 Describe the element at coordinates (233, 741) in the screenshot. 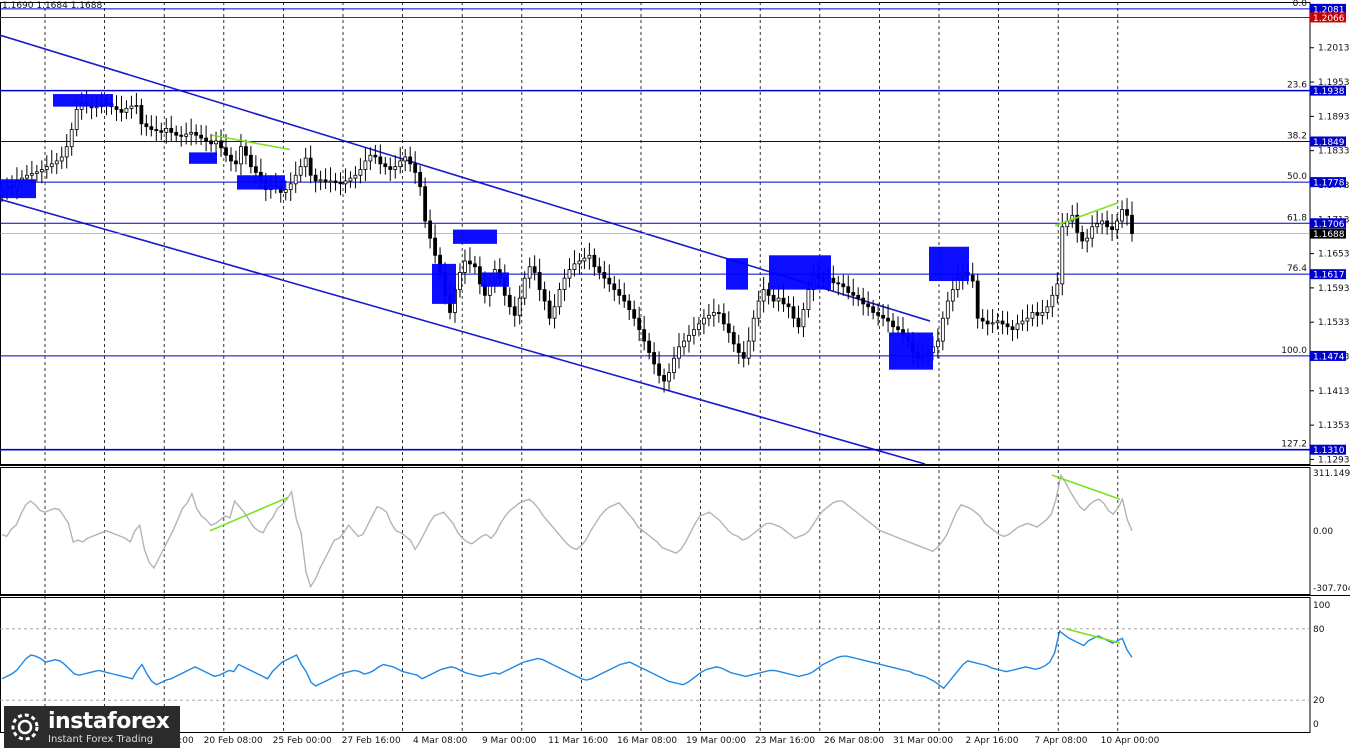

I see `time-label: 20 Feb 08:00` at that location.